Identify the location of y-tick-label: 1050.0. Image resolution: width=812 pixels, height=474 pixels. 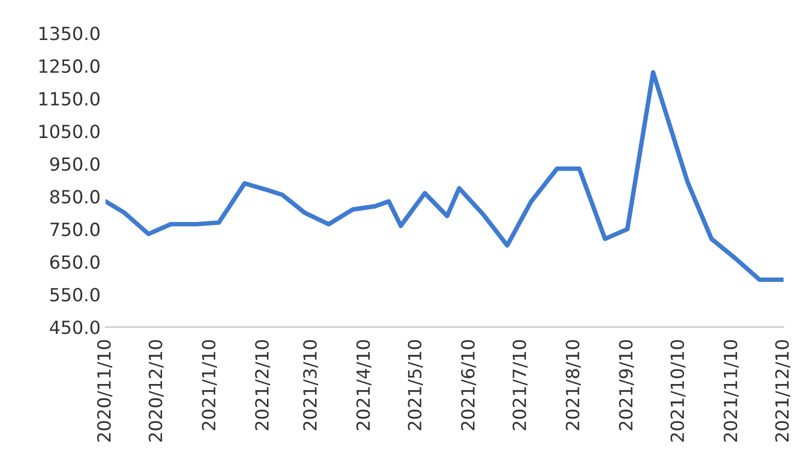
(70, 131).